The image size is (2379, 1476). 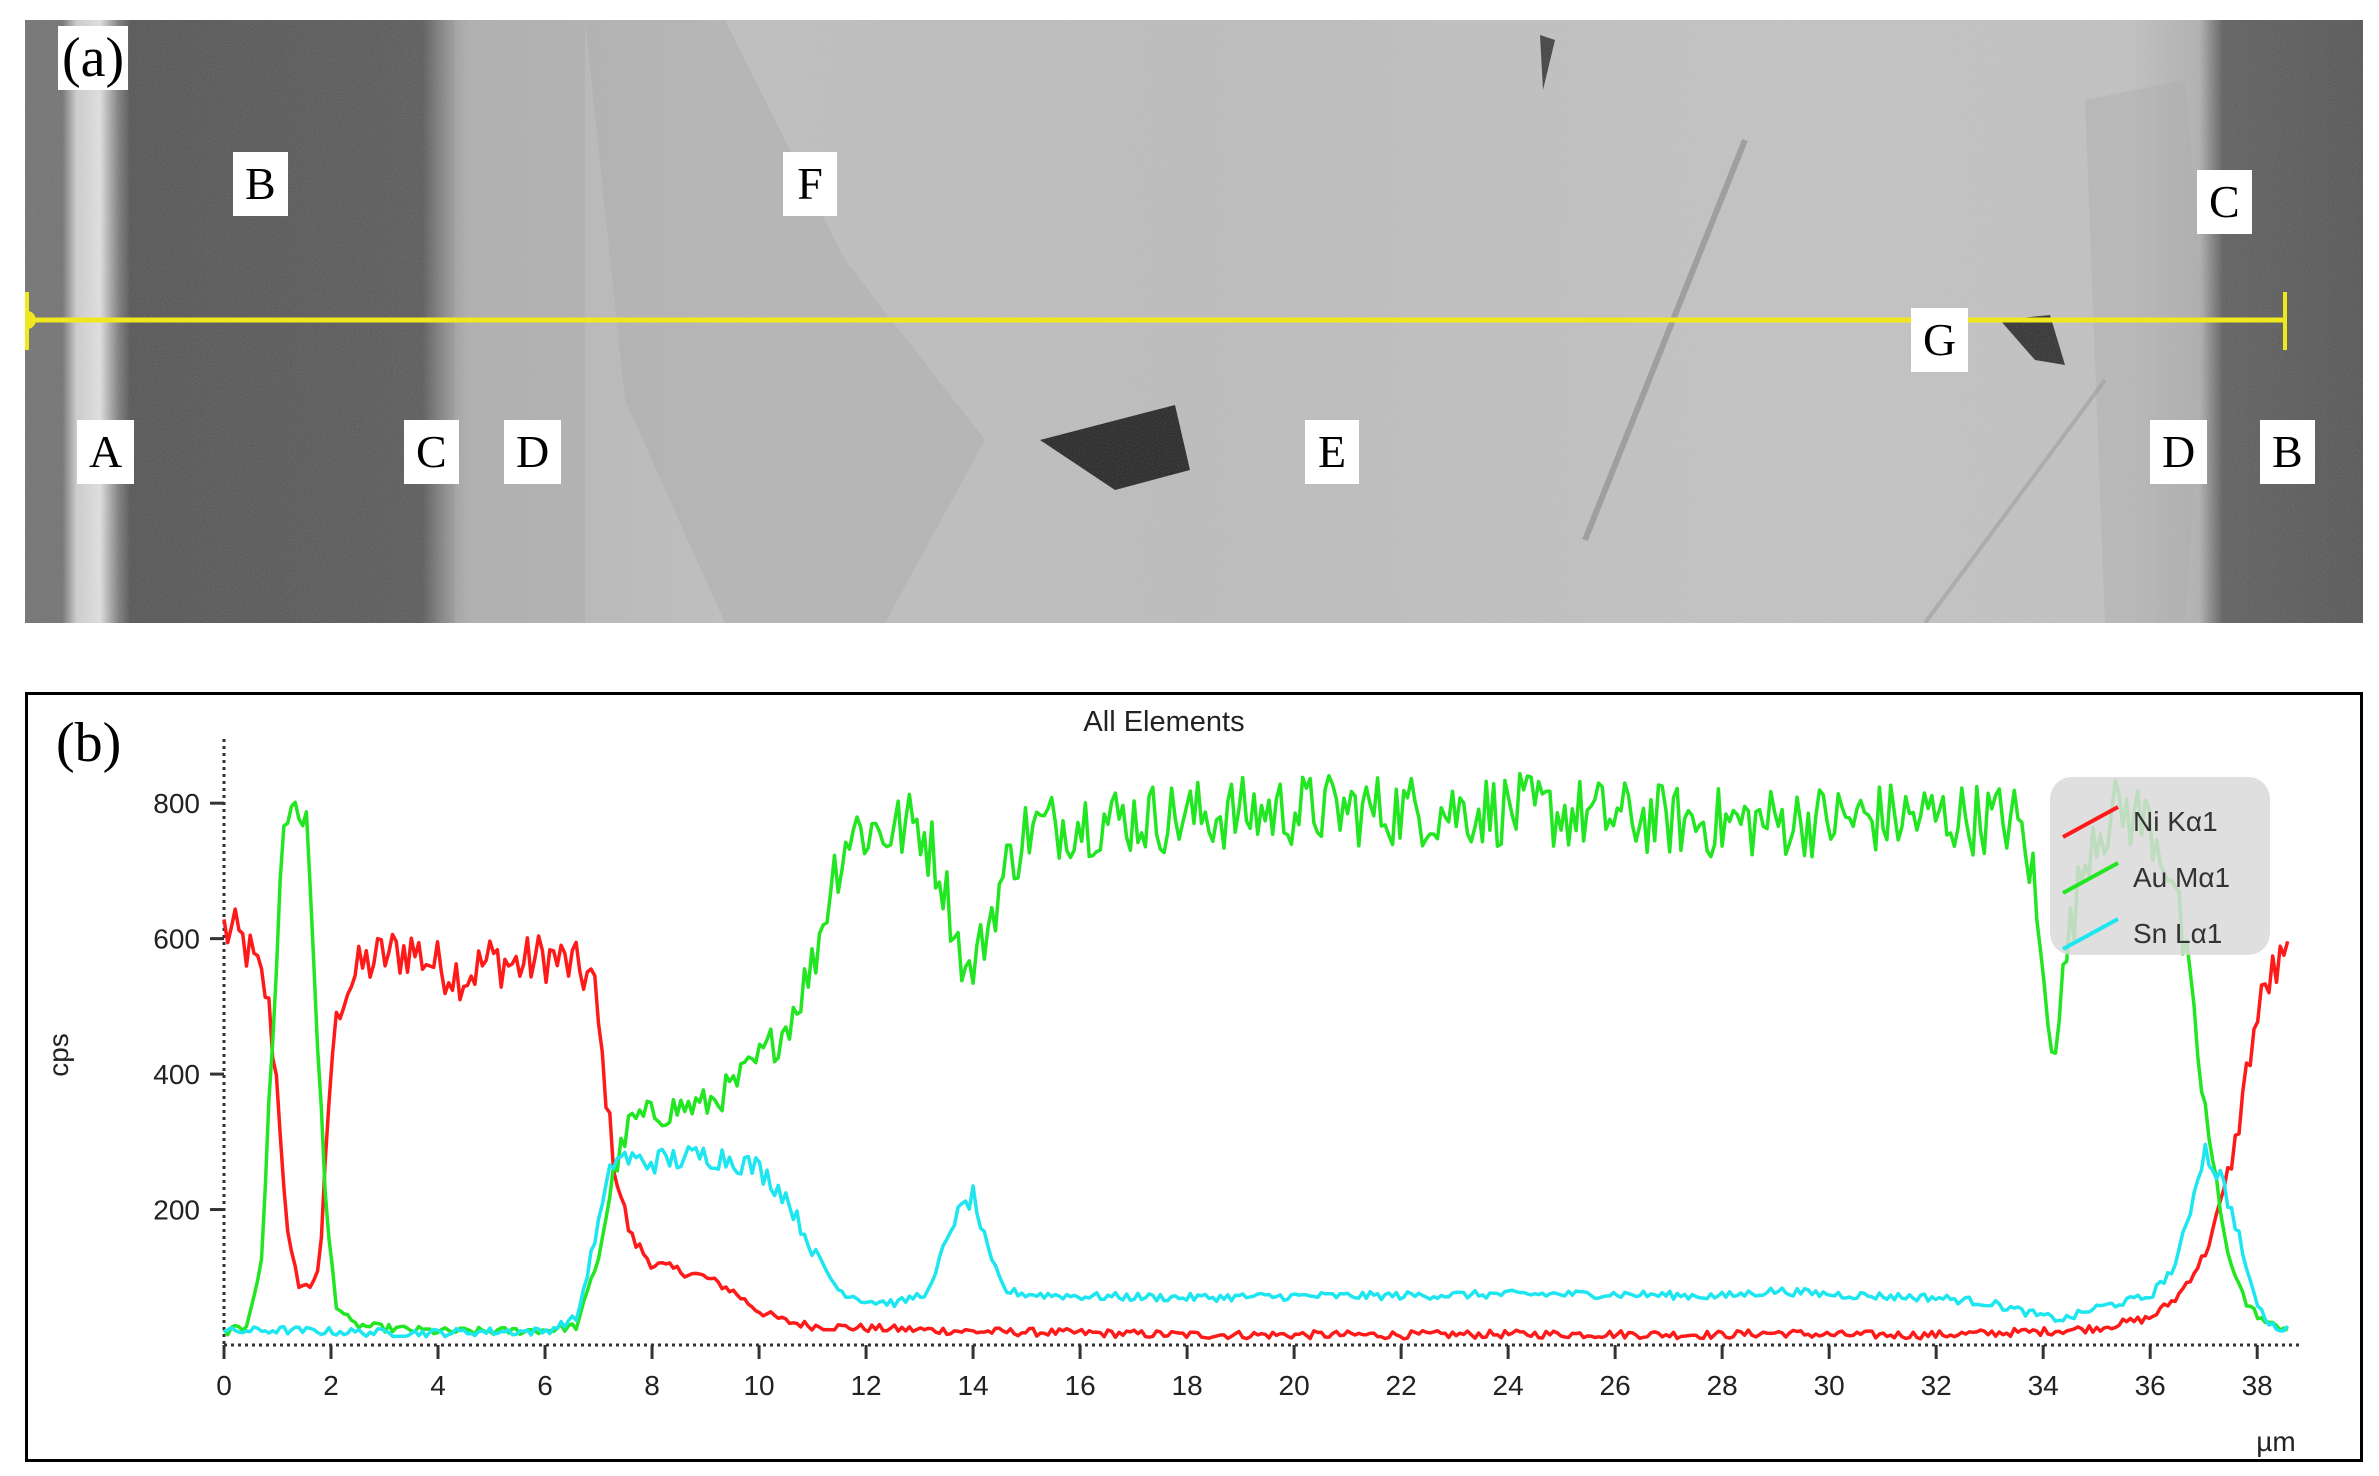 What do you see at coordinates (2175, 821) in the screenshot?
I see `legend-label-0: Ni Kα1` at bounding box center [2175, 821].